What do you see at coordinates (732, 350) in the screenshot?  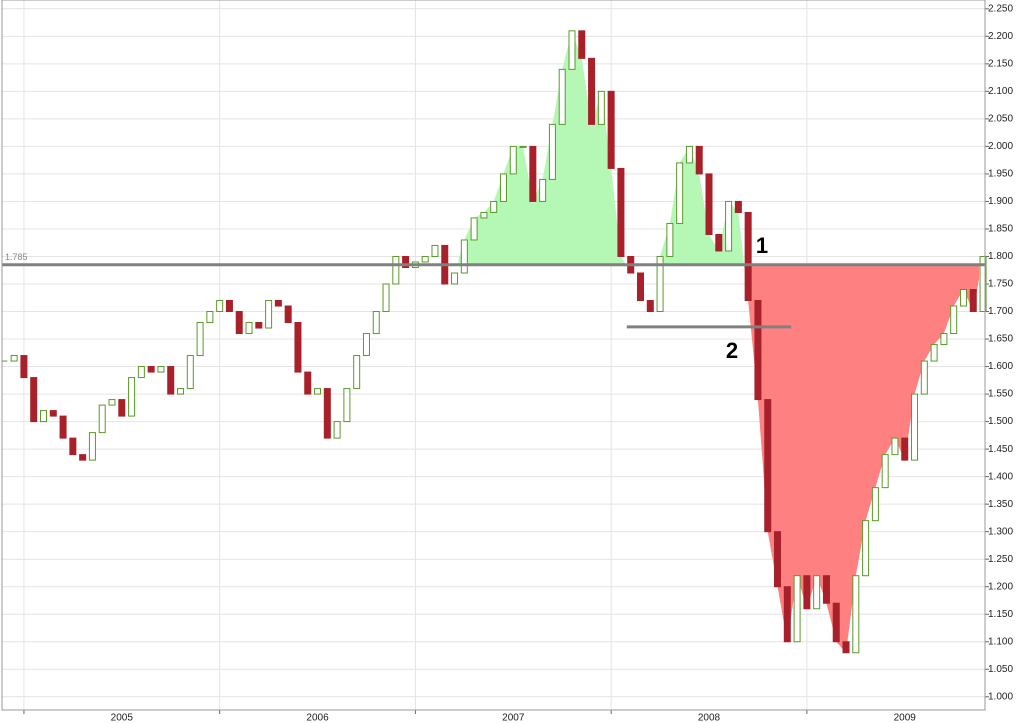 I see `annotation: 2` at bounding box center [732, 350].